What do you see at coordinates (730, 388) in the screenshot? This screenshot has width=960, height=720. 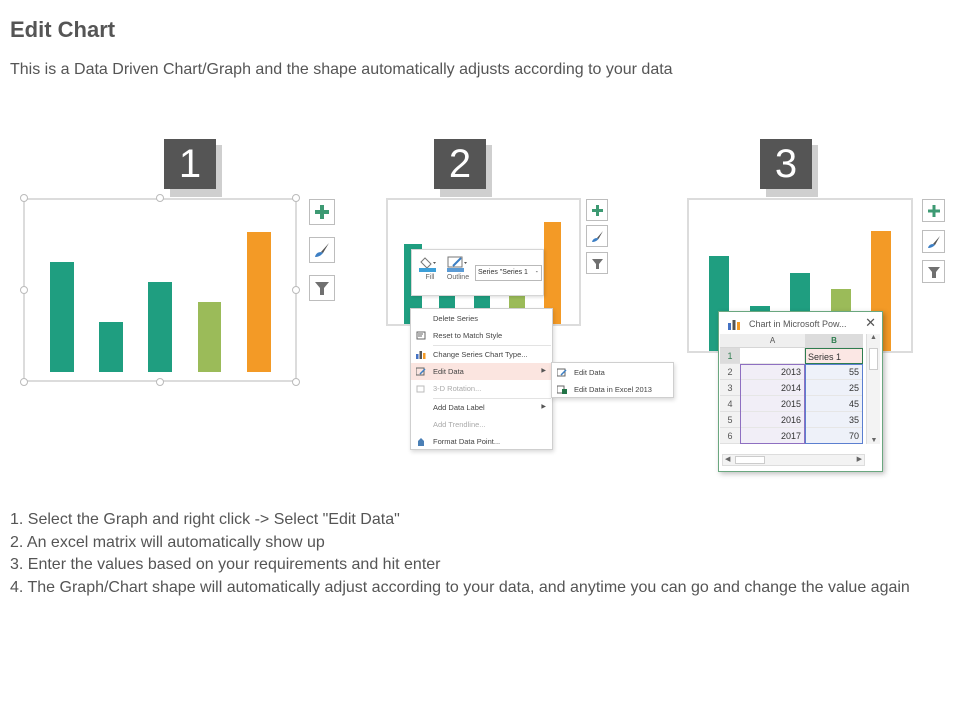 I see `row-header: 3` at bounding box center [730, 388].